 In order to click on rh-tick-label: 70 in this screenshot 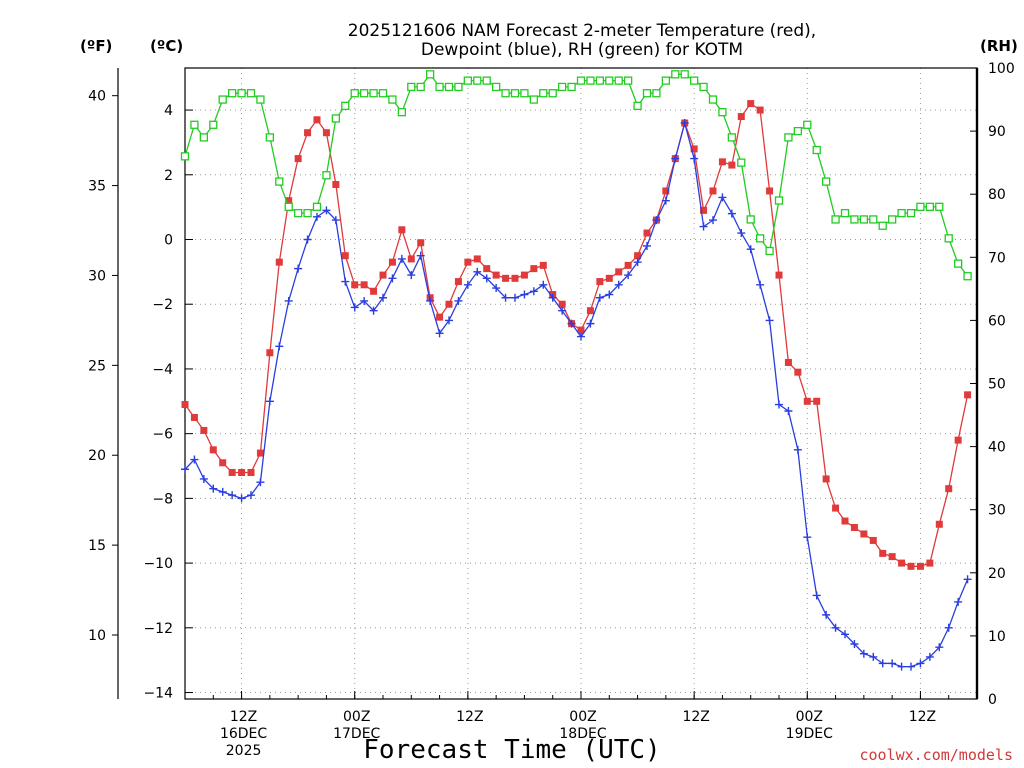, I will do `click(997, 258)`.